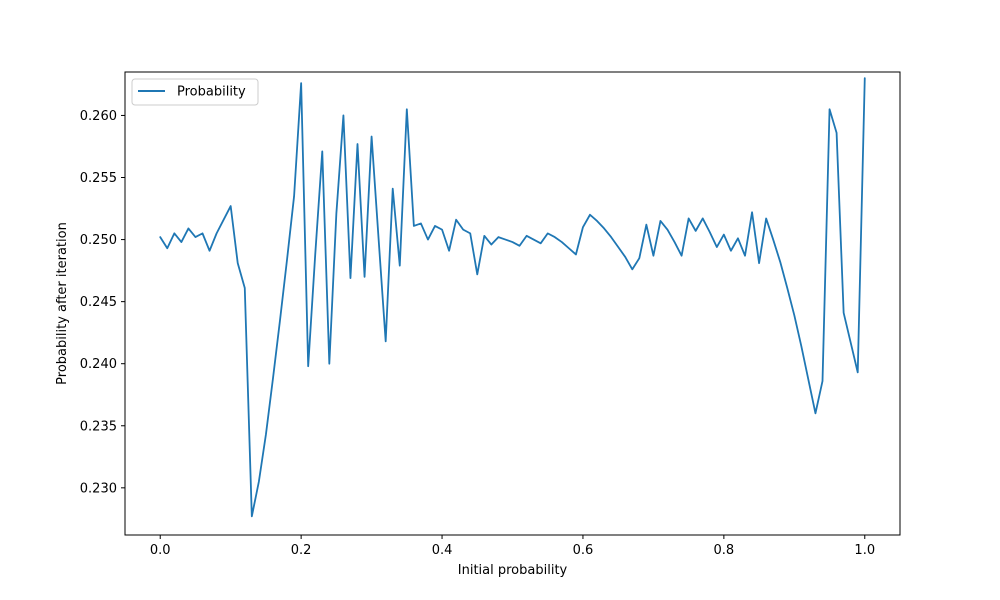  I want to click on y-tick-label: 0.250, so click(98, 240).